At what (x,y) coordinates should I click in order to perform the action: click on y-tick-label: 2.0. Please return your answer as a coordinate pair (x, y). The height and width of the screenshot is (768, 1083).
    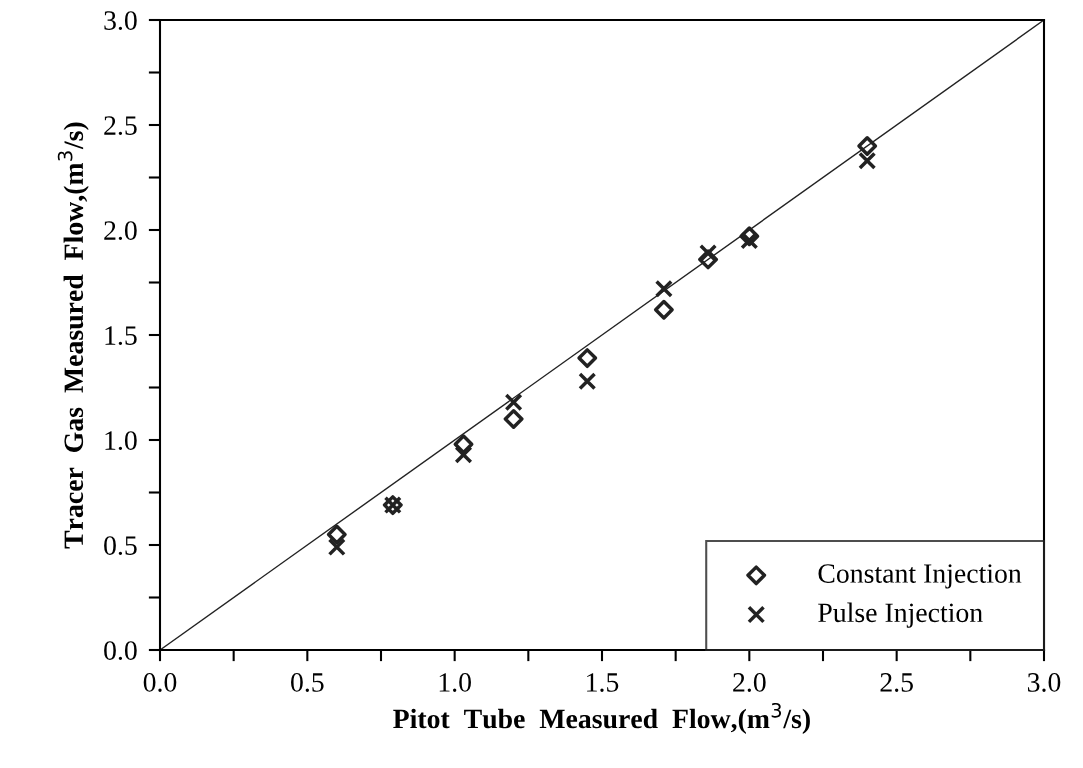
    Looking at the image, I should click on (120, 231).